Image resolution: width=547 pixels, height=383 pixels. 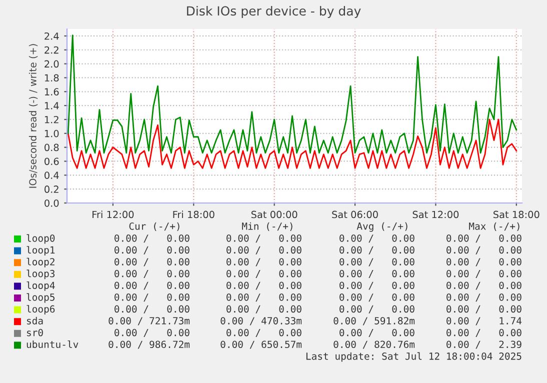 I want to click on y-tick-label: 1.0, so click(x=51, y=134).